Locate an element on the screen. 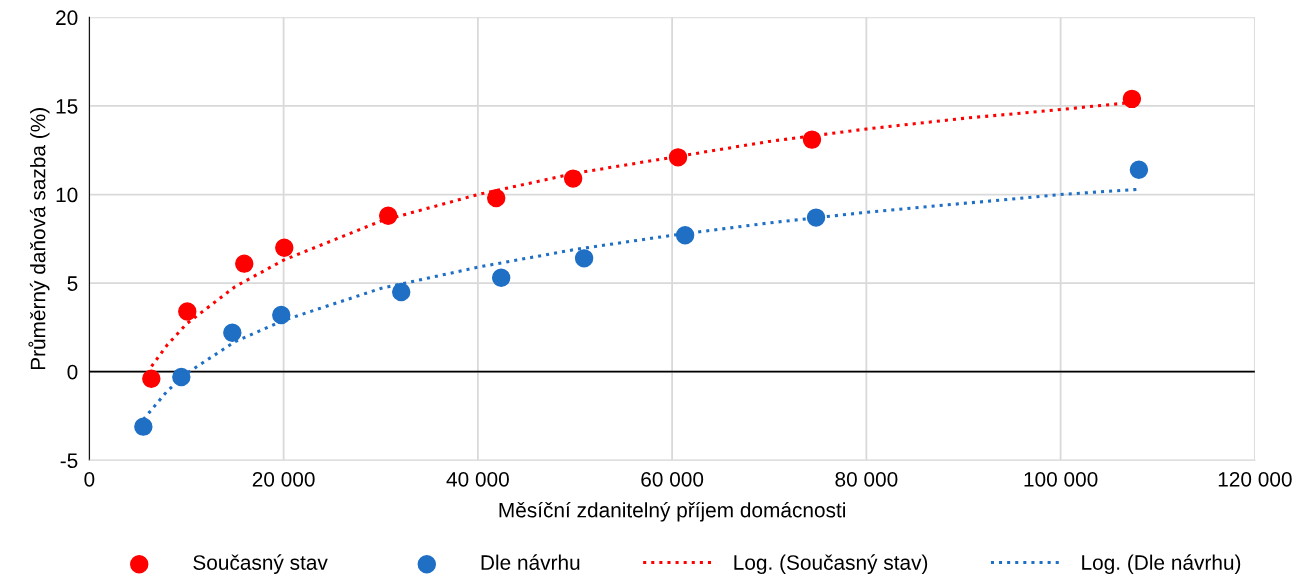  legend-label: Log. (Dle návrhu) is located at coordinates (1161, 564).